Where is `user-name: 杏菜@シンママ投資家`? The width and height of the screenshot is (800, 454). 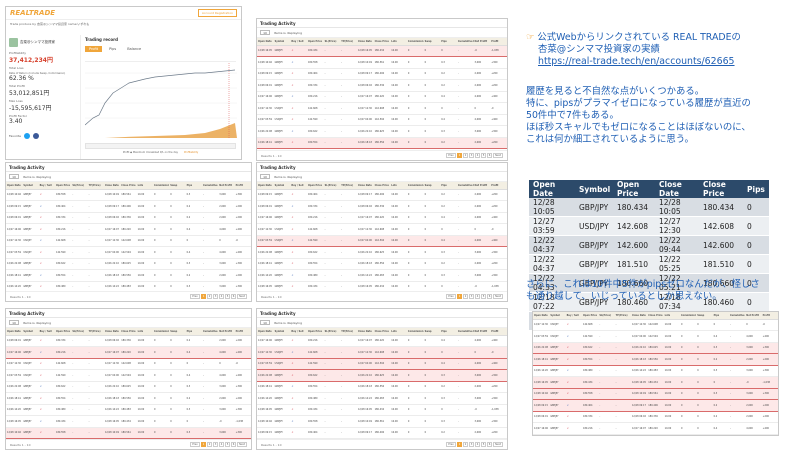 user-name: 杏菜@シンママ投資家 is located at coordinates (37, 41).